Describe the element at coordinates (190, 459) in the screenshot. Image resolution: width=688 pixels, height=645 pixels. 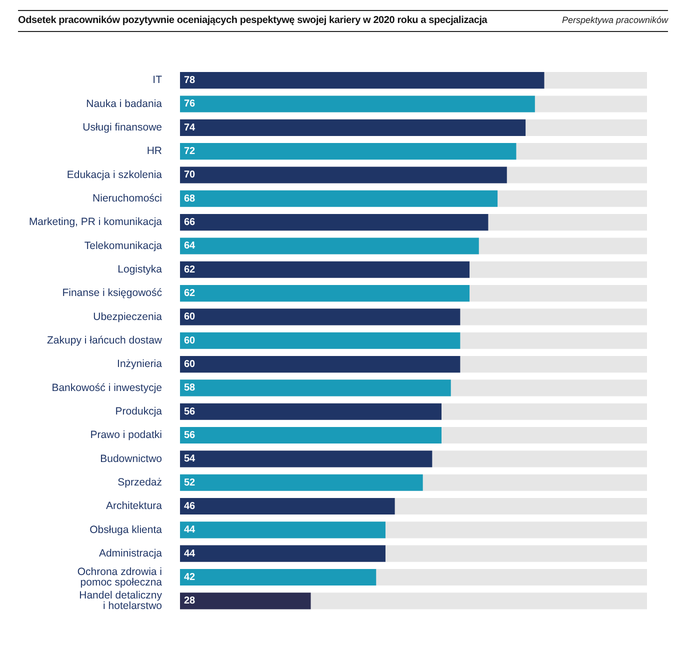
I see `data-label: 54` at that location.